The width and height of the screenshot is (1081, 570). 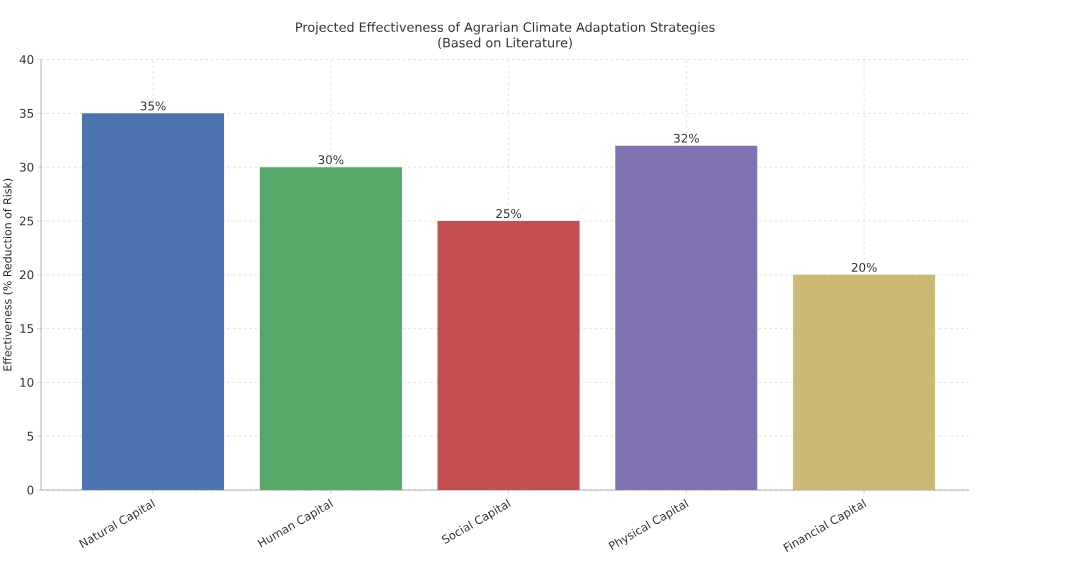 I want to click on data-label: 30%, so click(x=331, y=160).